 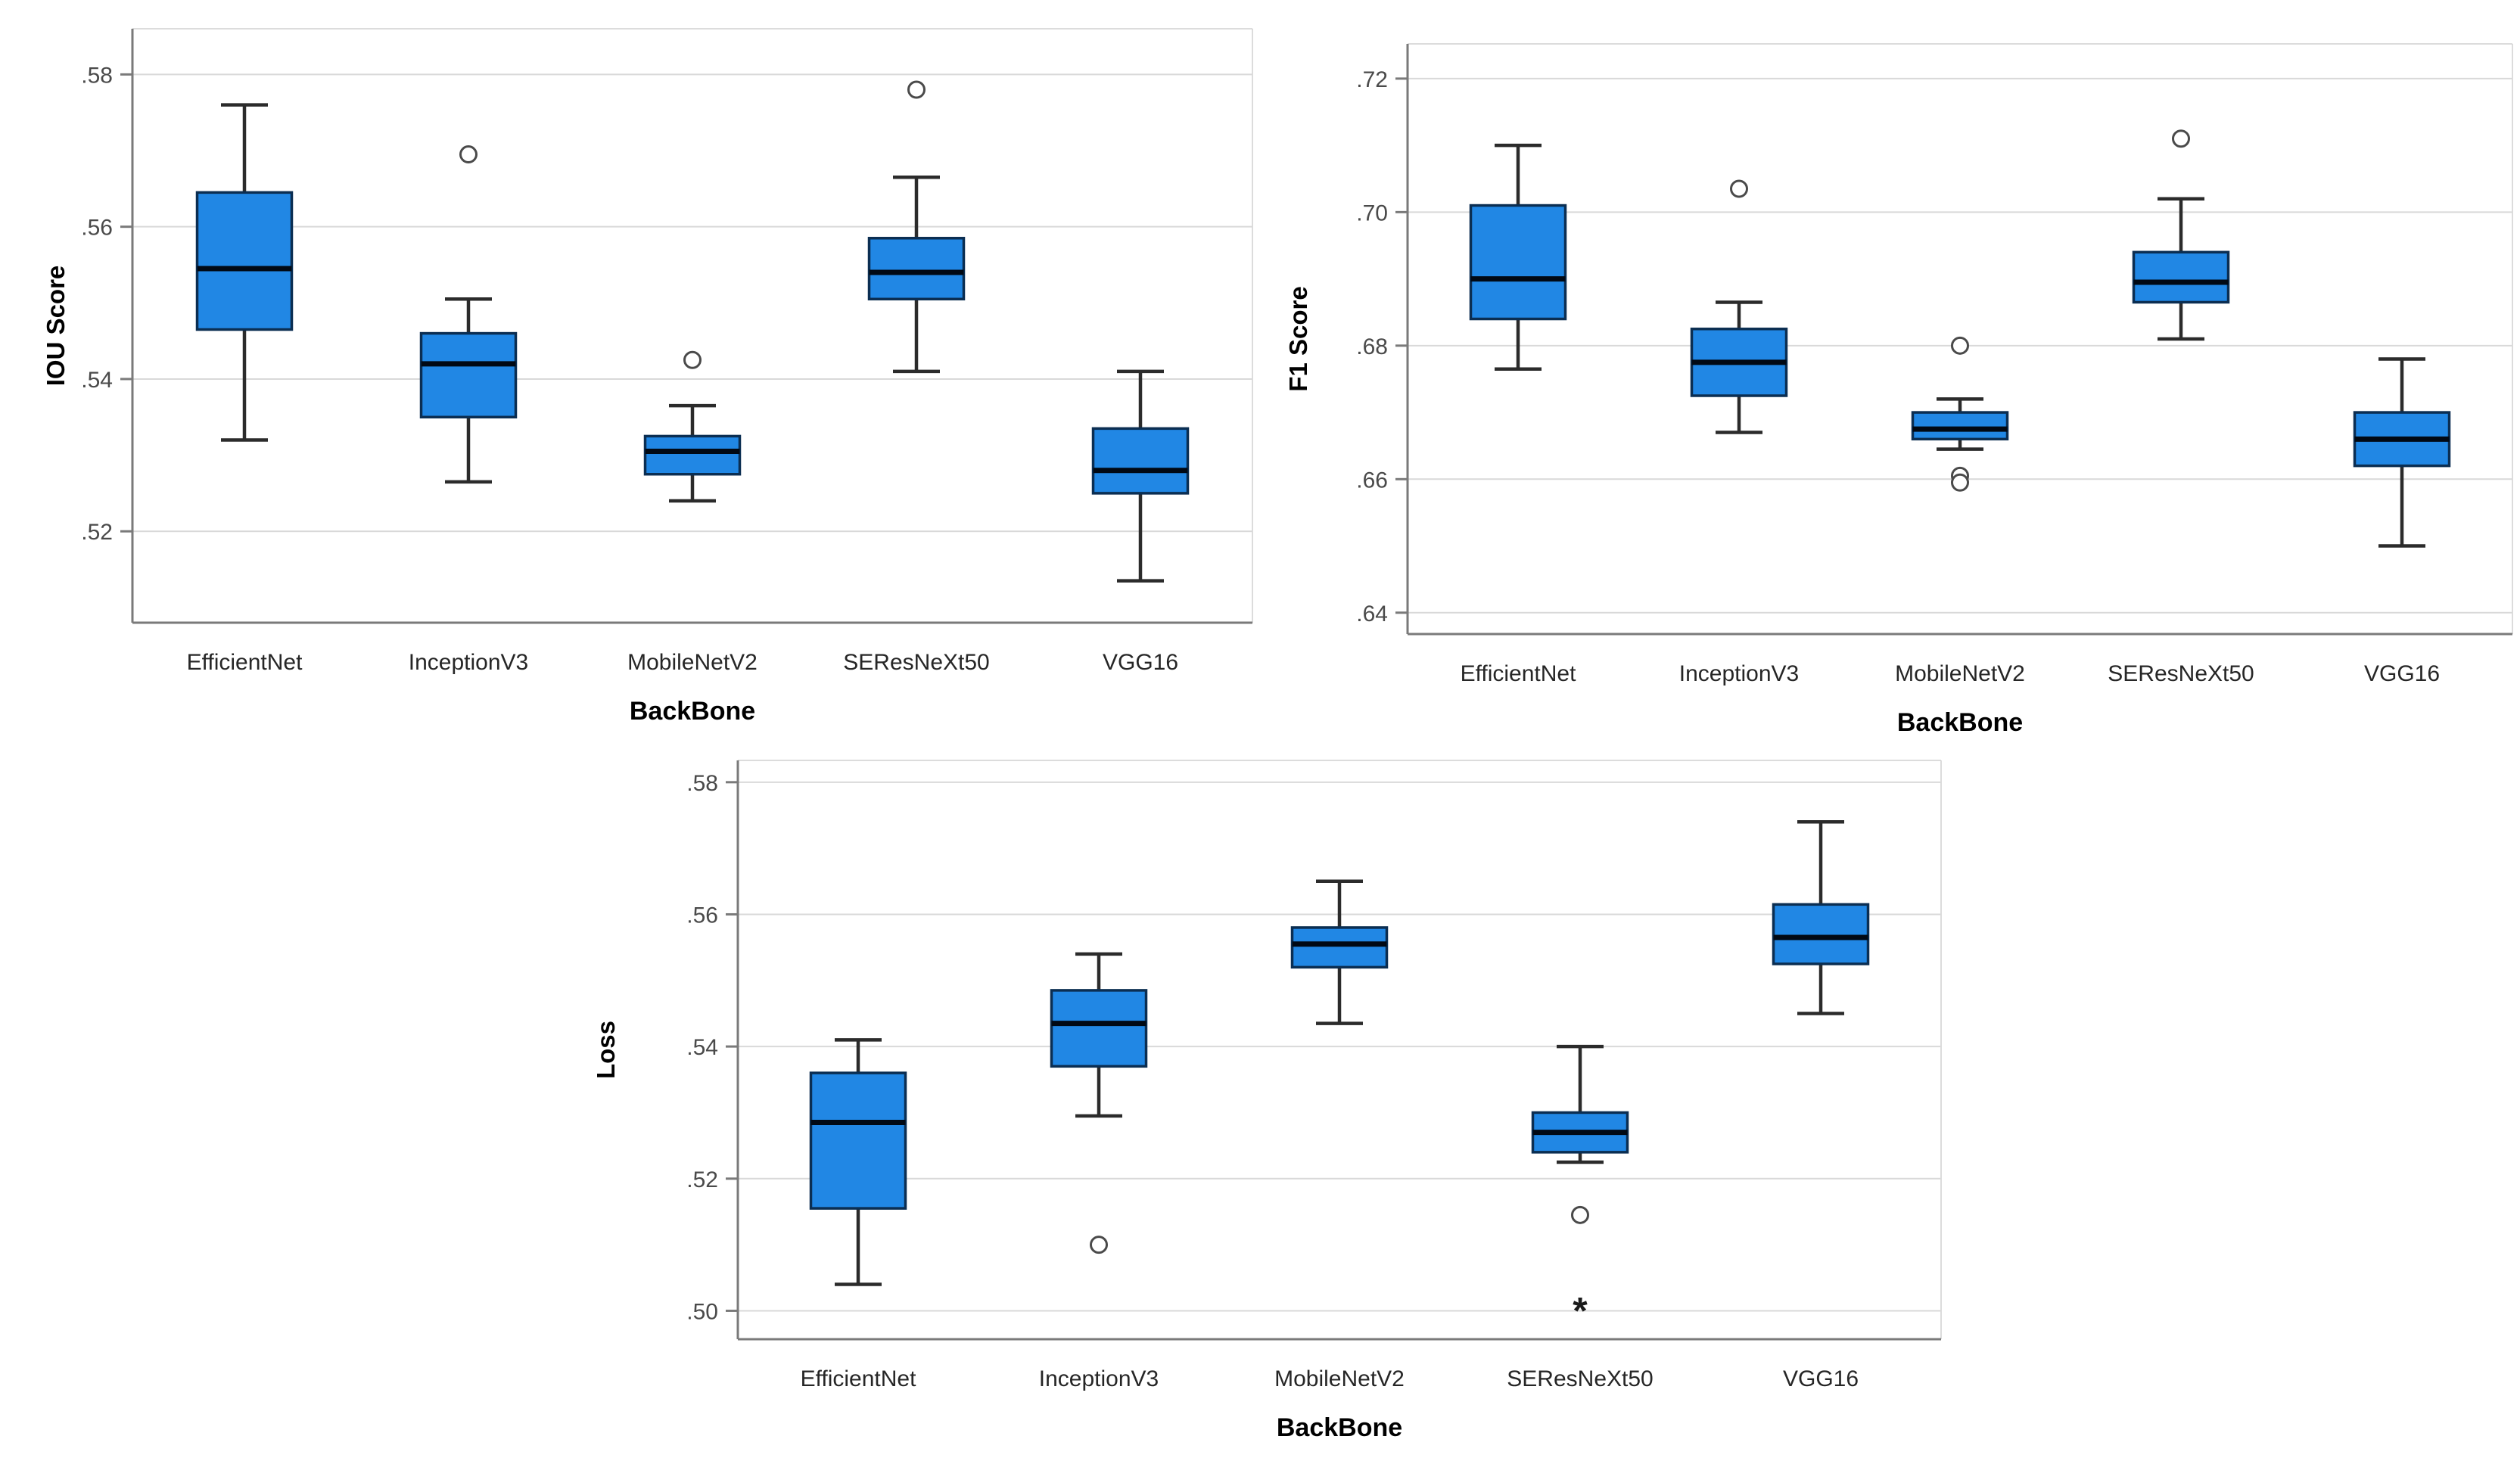 What do you see at coordinates (702, 1312) in the screenshot?
I see `y-tick-label: .50` at bounding box center [702, 1312].